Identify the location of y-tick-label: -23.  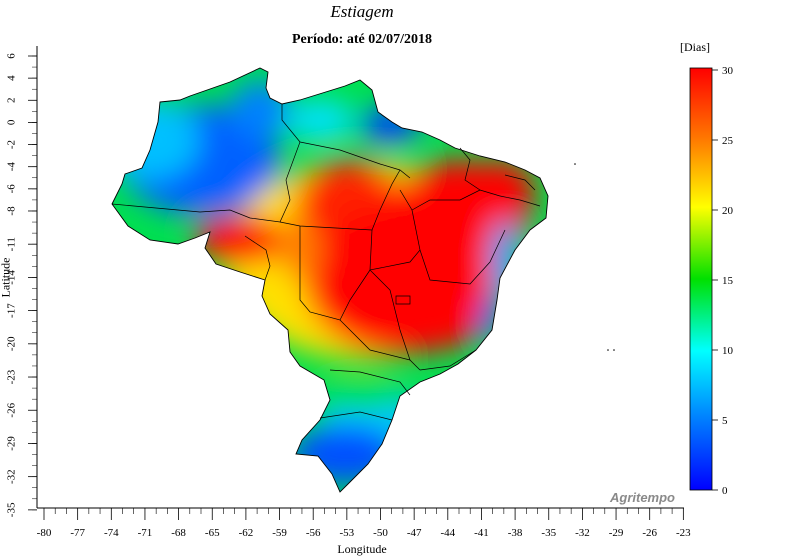
(12, 376).